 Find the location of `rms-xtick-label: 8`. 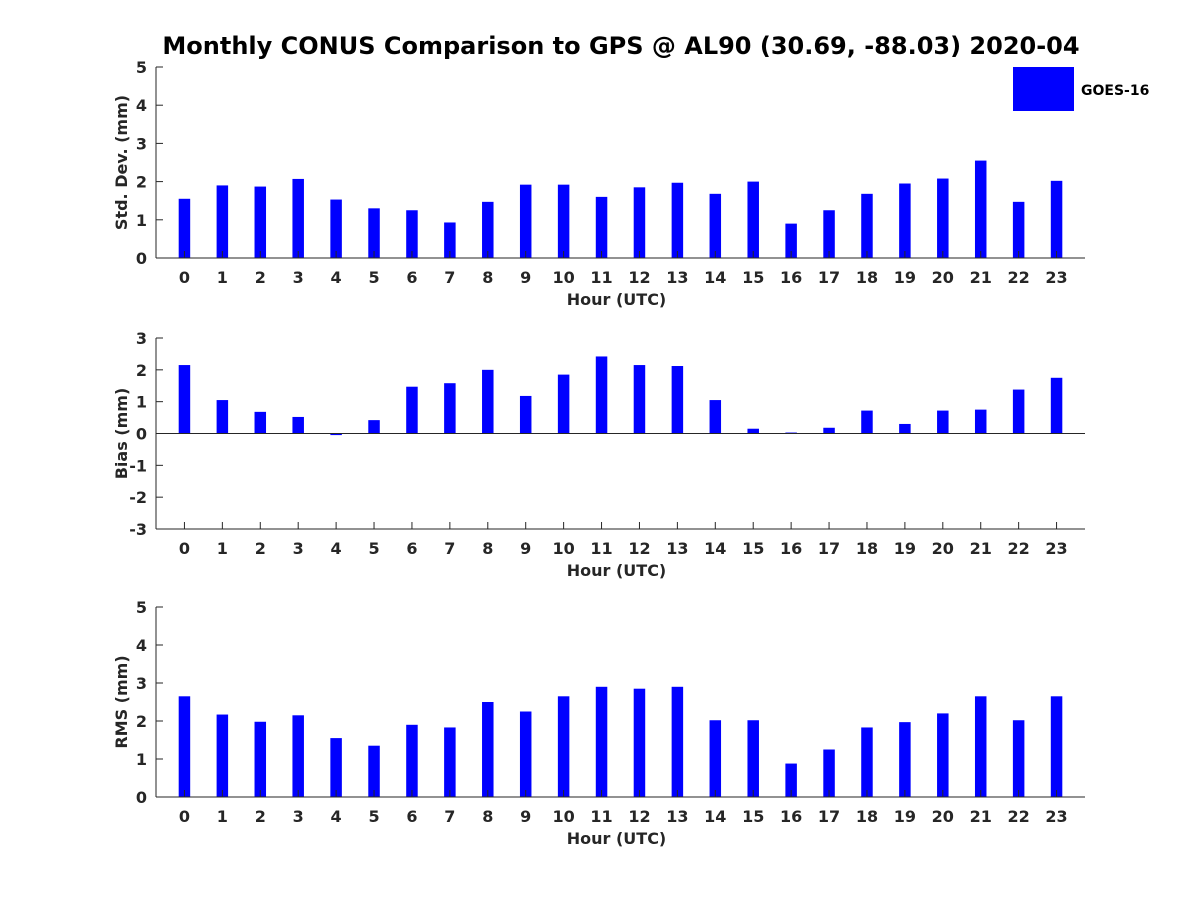

rms-xtick-label: 8 is located at coordinates (487, 816).